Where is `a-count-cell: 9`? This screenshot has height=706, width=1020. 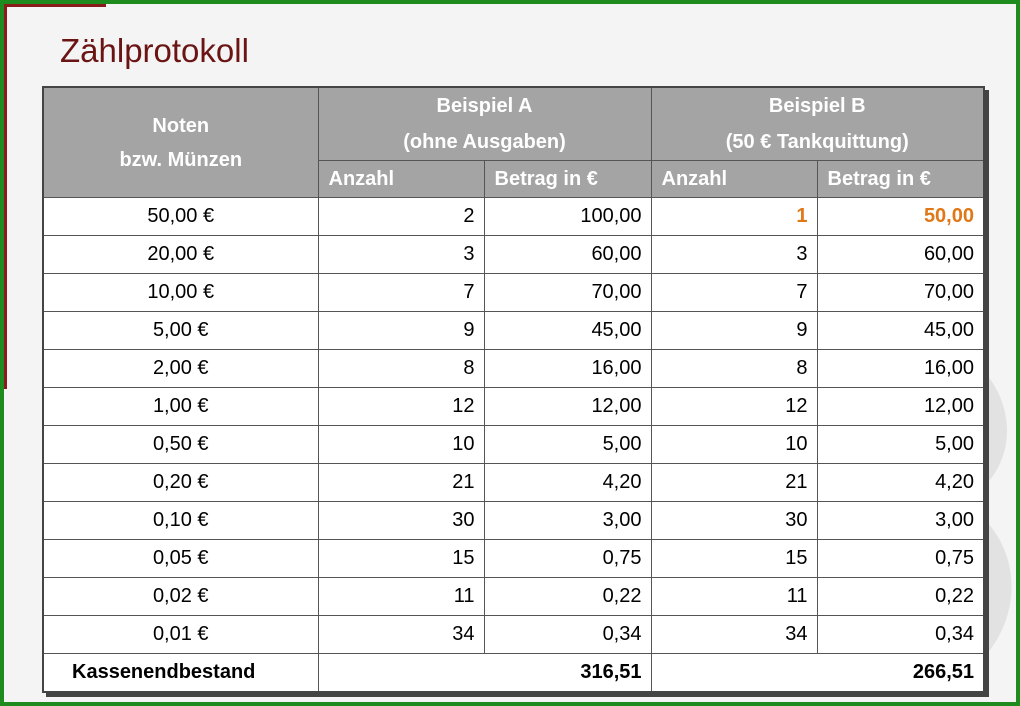
a-count-cell: 9 is located at coordinates (401, 330).